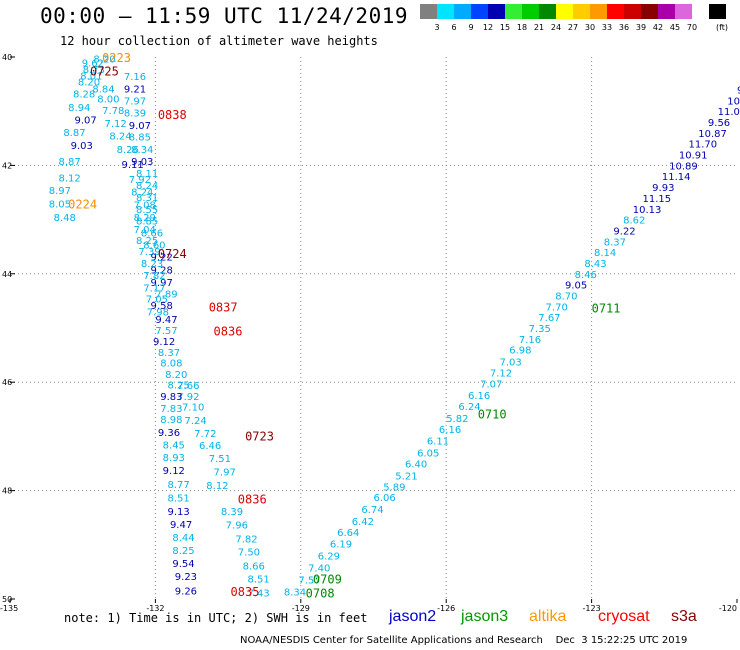  What do you see at coordinates (166, 331) in the screenshot?
I see `wave-height-value: 7.57` at bounding box center [166, 331].